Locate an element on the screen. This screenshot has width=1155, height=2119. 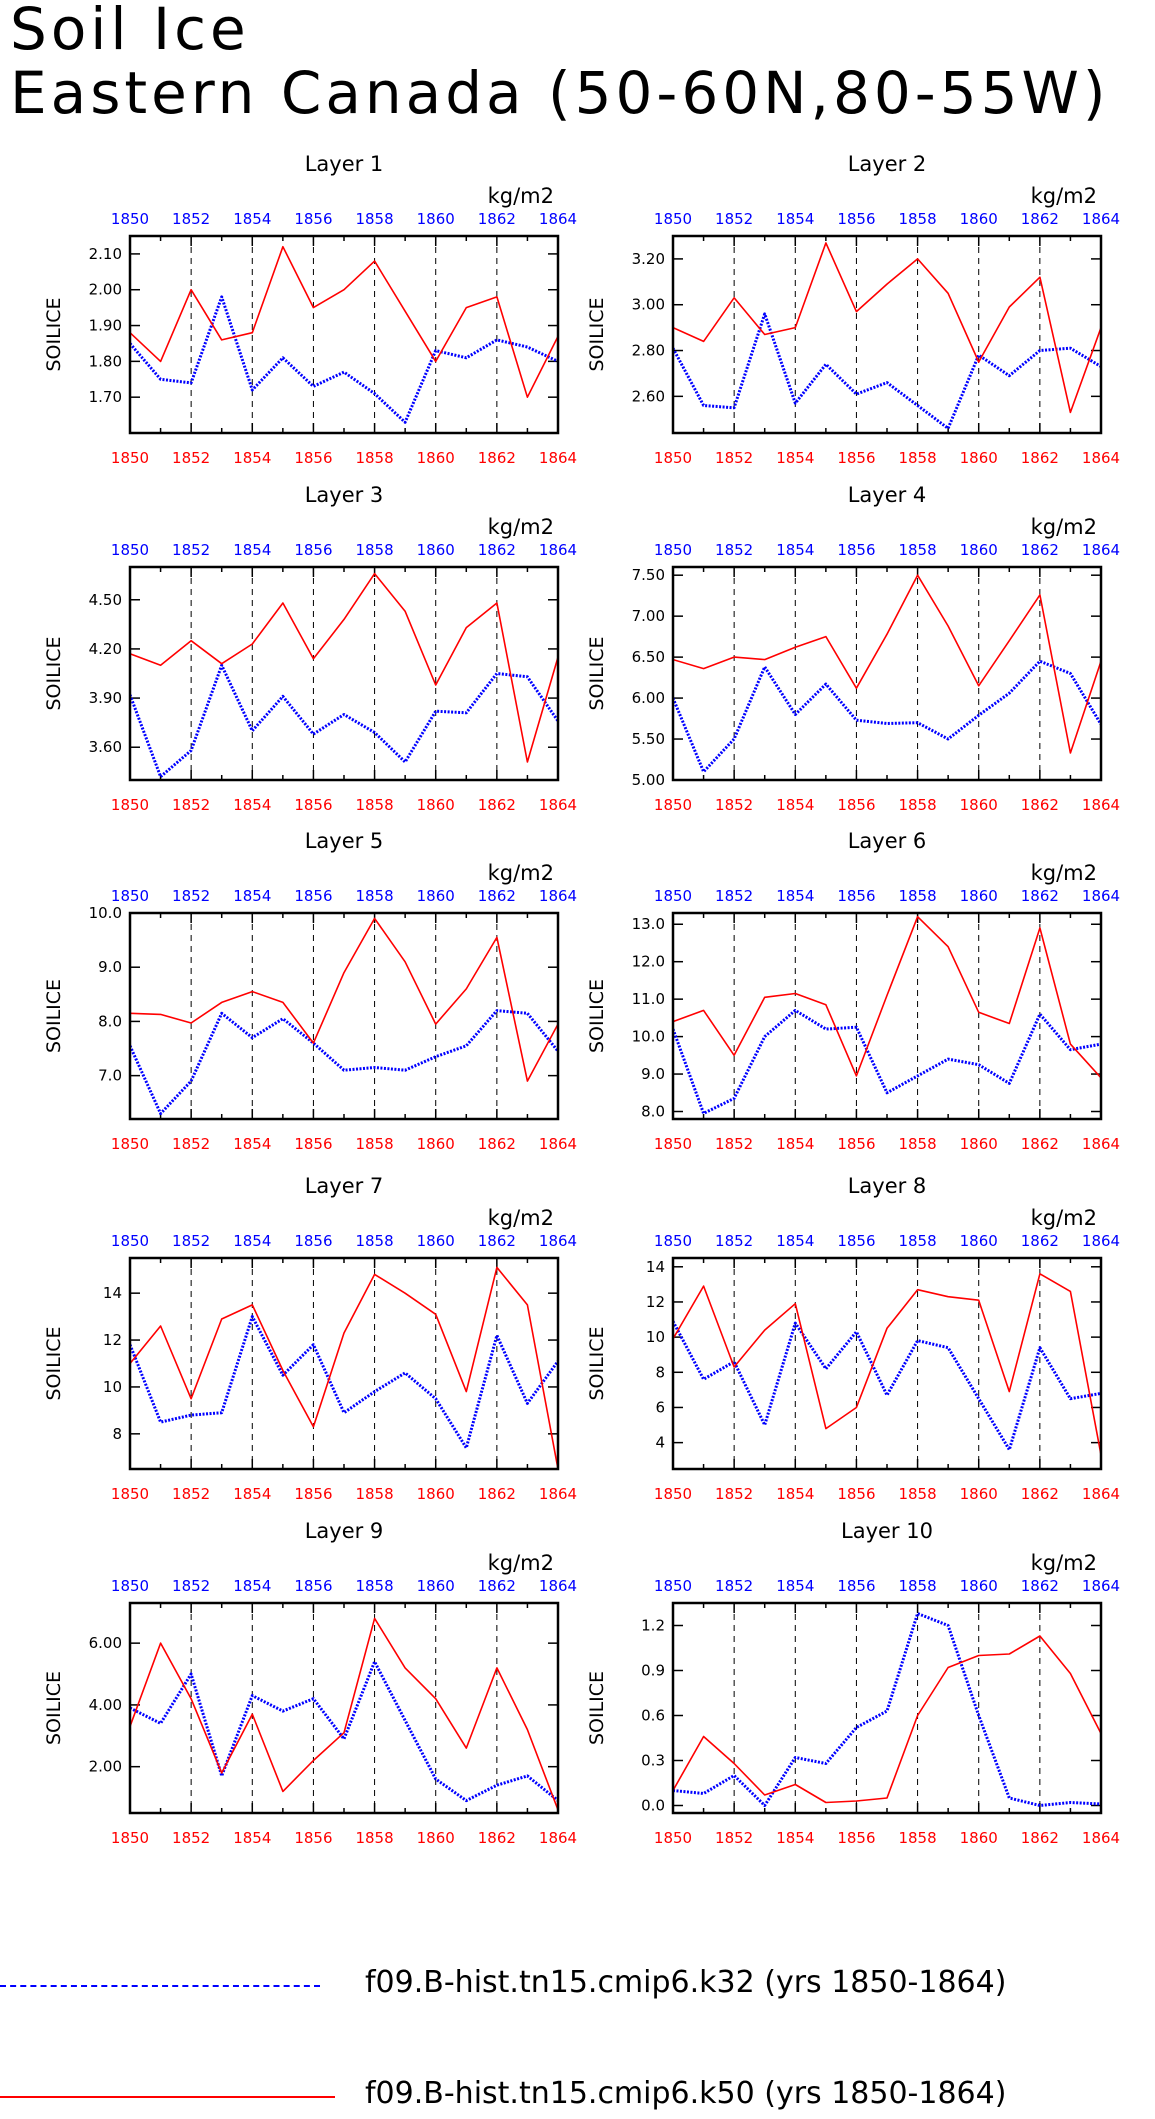
panel-title: Layer 3 is located at coordinates (344, 495).